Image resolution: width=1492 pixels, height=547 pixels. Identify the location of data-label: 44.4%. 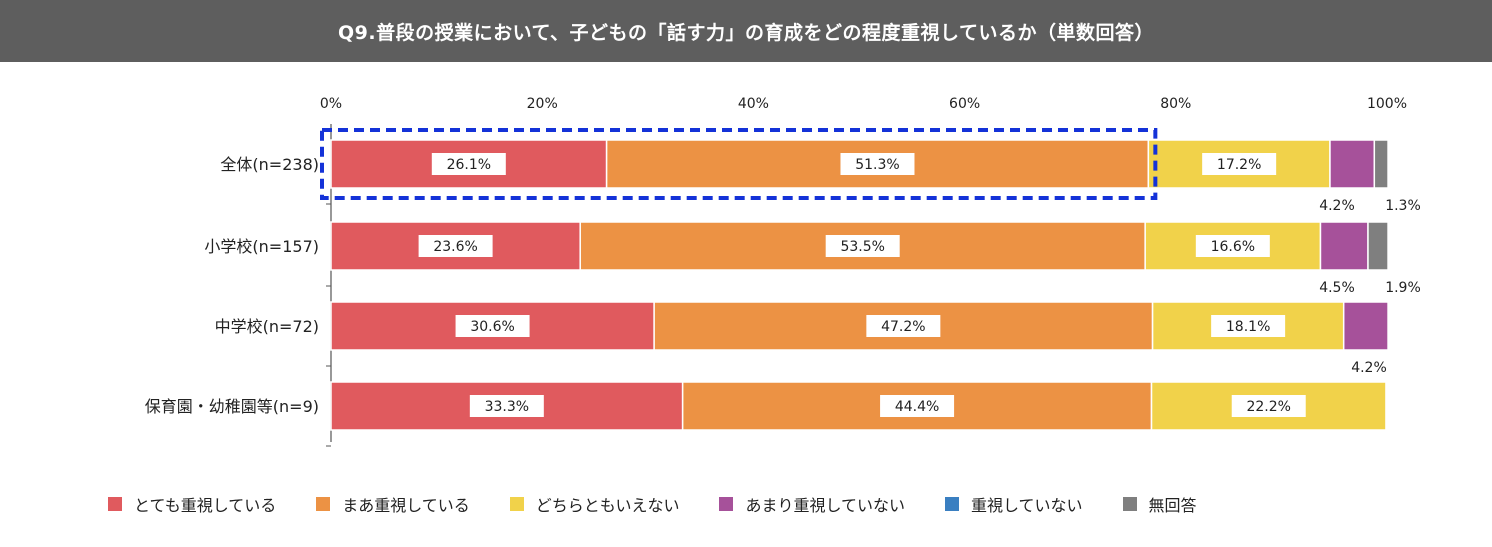
(917, 407).